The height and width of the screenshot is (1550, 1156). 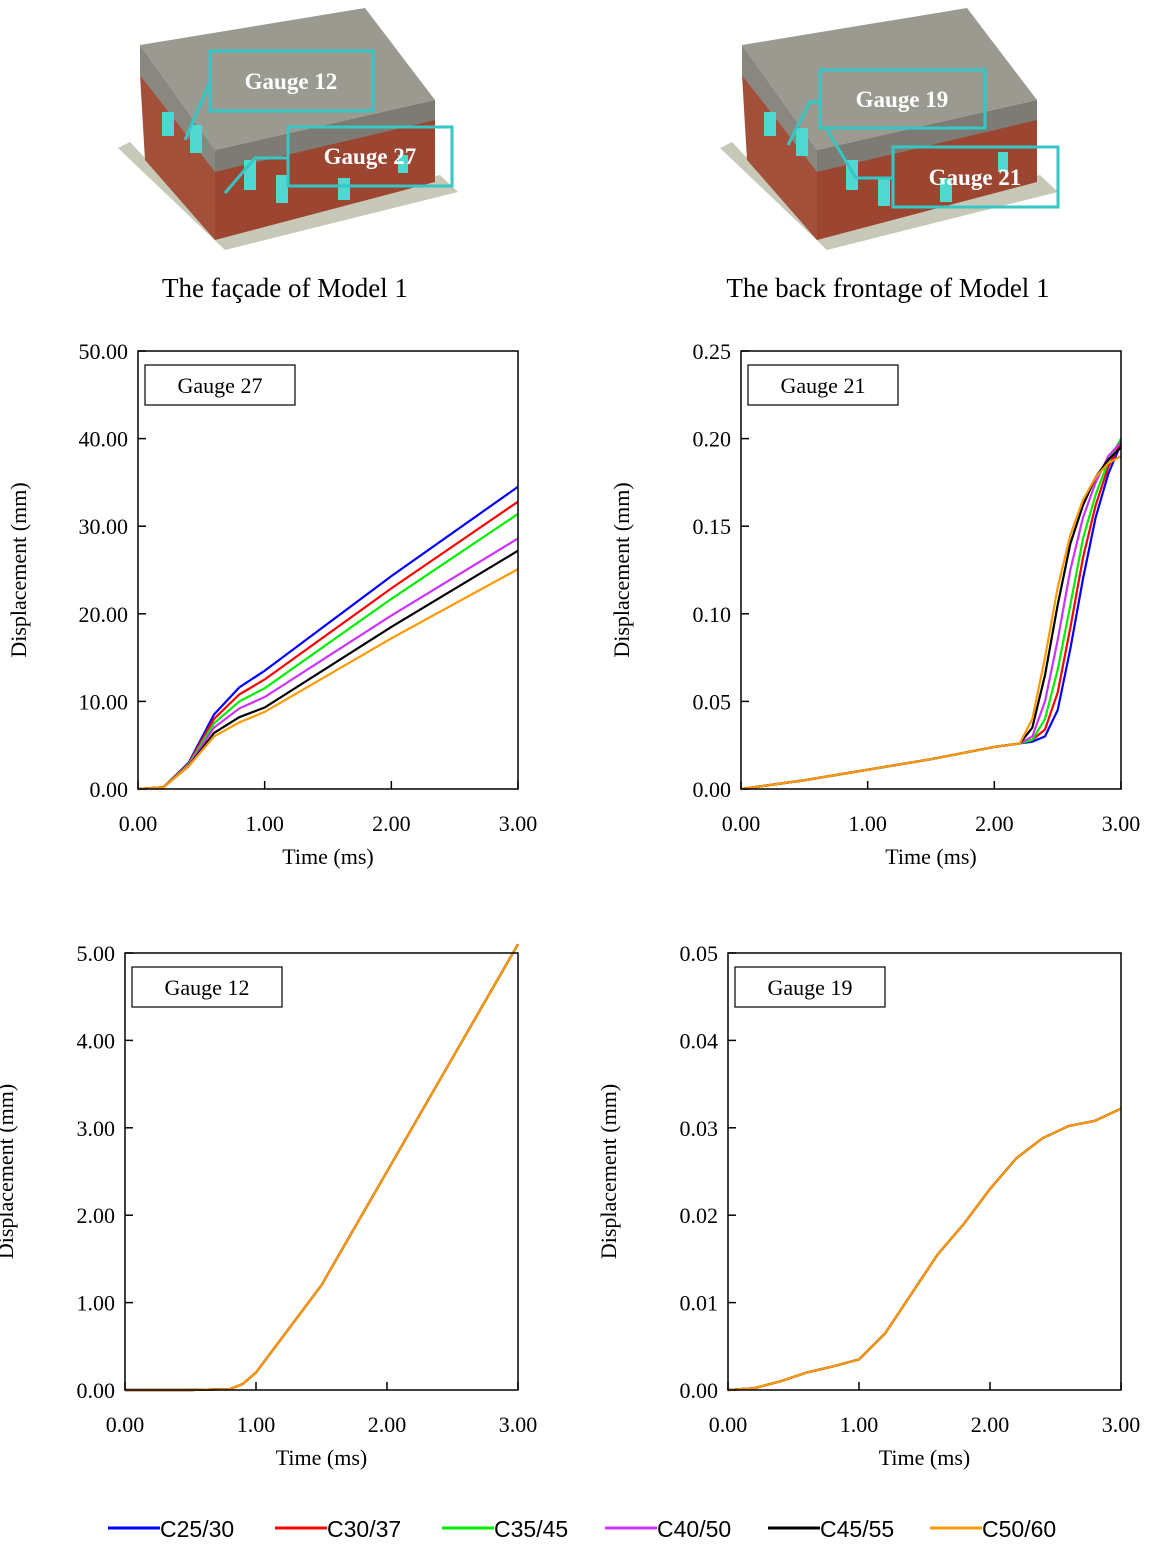 I want to click on y-tick-label: 2.00, so click(x=96, y=1215).